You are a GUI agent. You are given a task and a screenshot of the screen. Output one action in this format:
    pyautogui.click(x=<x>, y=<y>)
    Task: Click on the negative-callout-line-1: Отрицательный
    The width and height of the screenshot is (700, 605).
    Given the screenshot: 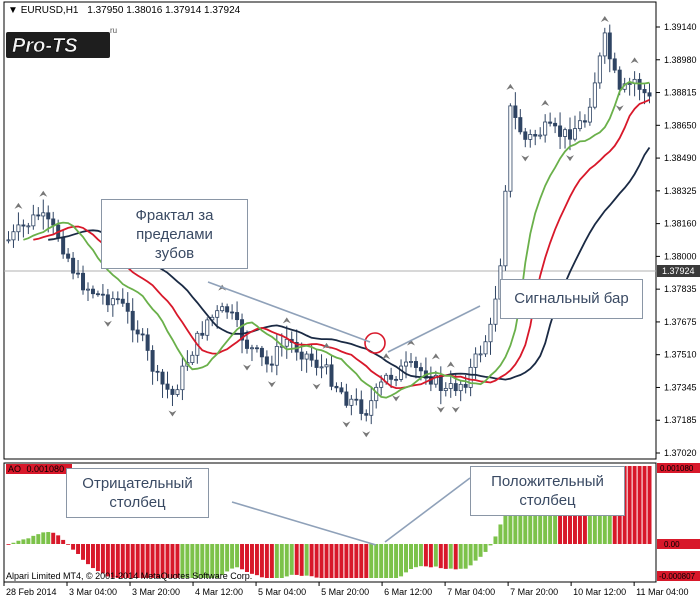 What is the action you would take?
    pyautogui.click(x=137, y=483)
    